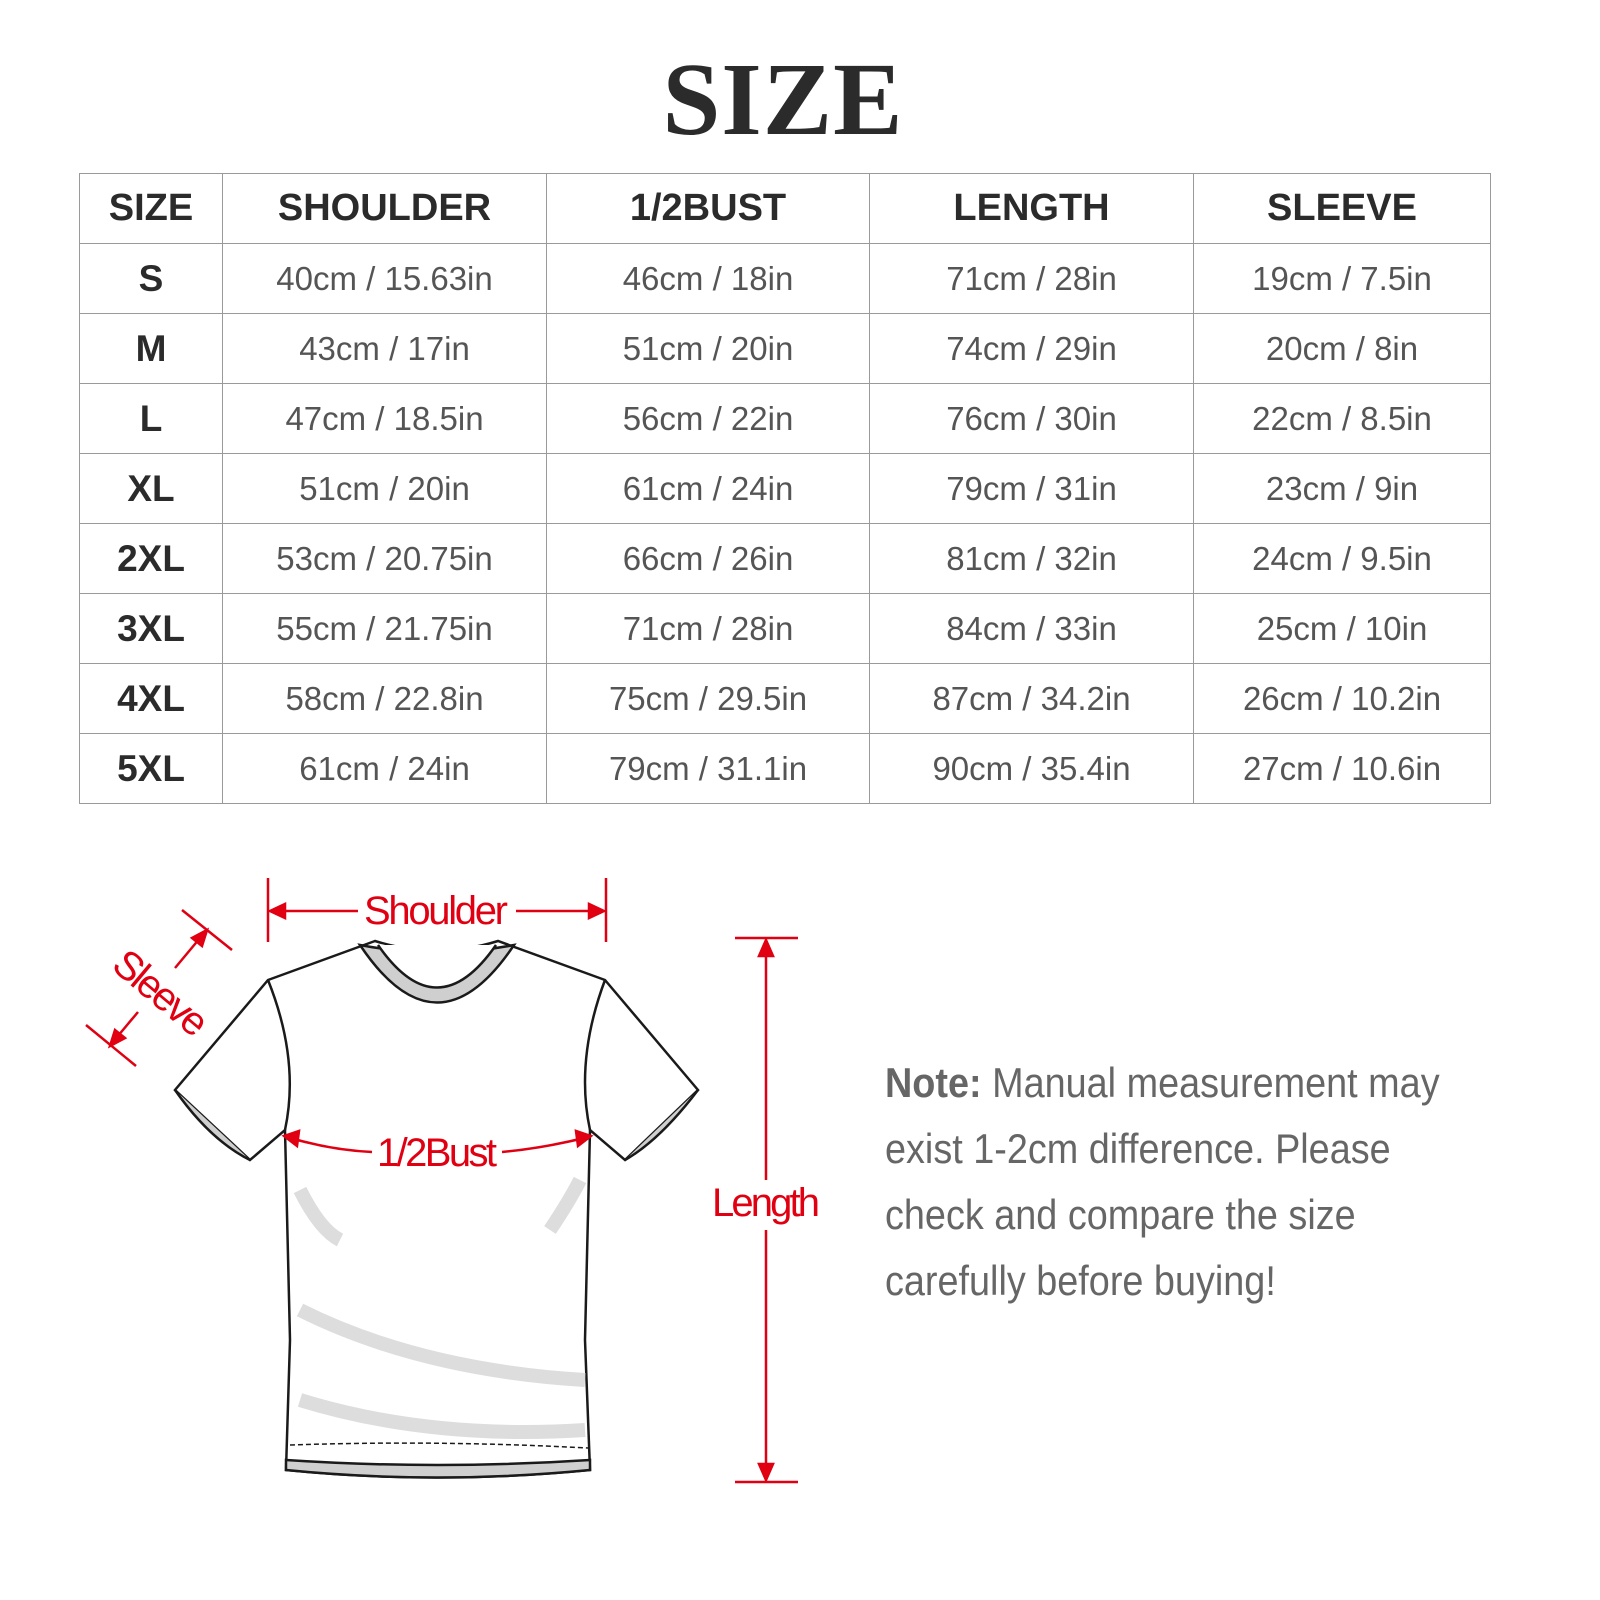 The height and width of the screenshot is (1600, 1600). I want to click on measurement-cell: 76cm / 30in, so click(1031, 418).